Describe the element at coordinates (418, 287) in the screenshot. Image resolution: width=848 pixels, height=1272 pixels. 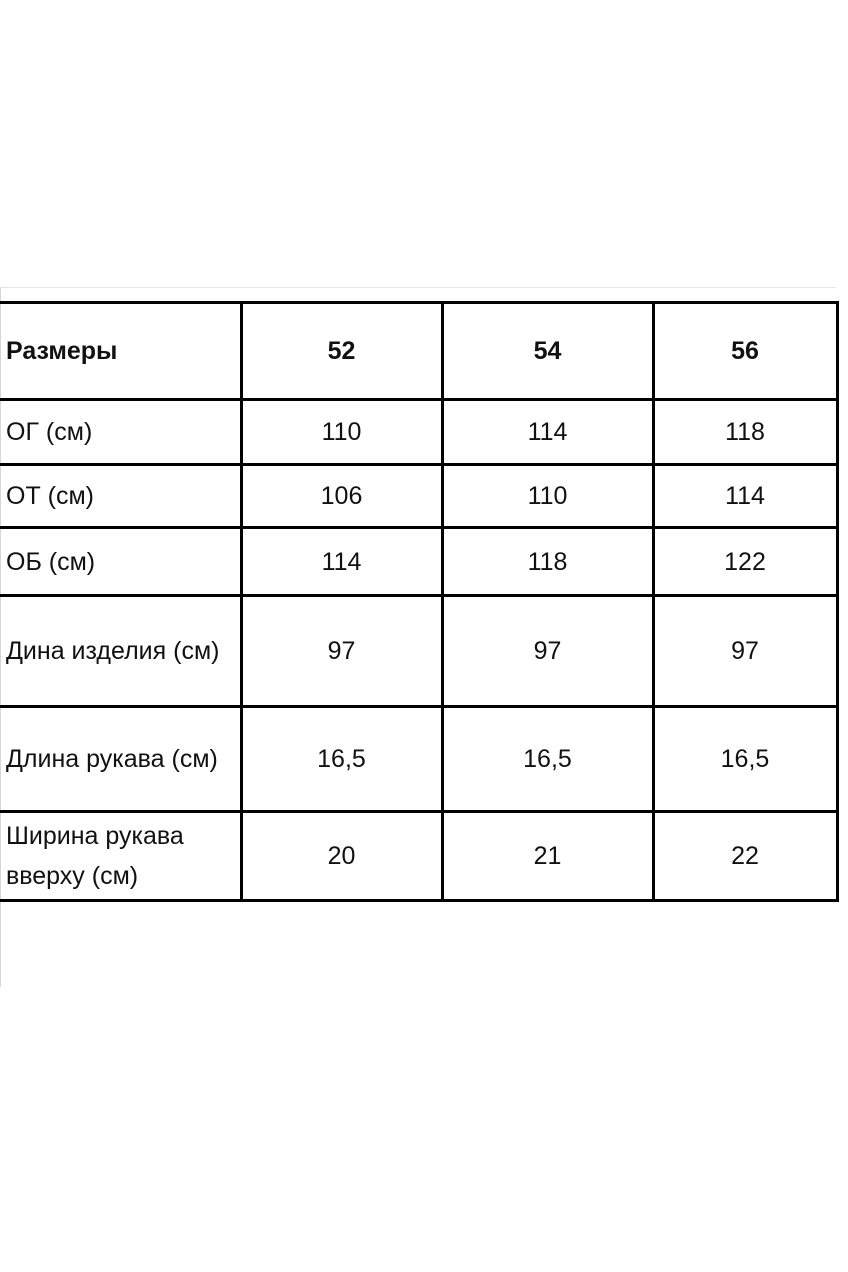
I see `guide-line` at that location.